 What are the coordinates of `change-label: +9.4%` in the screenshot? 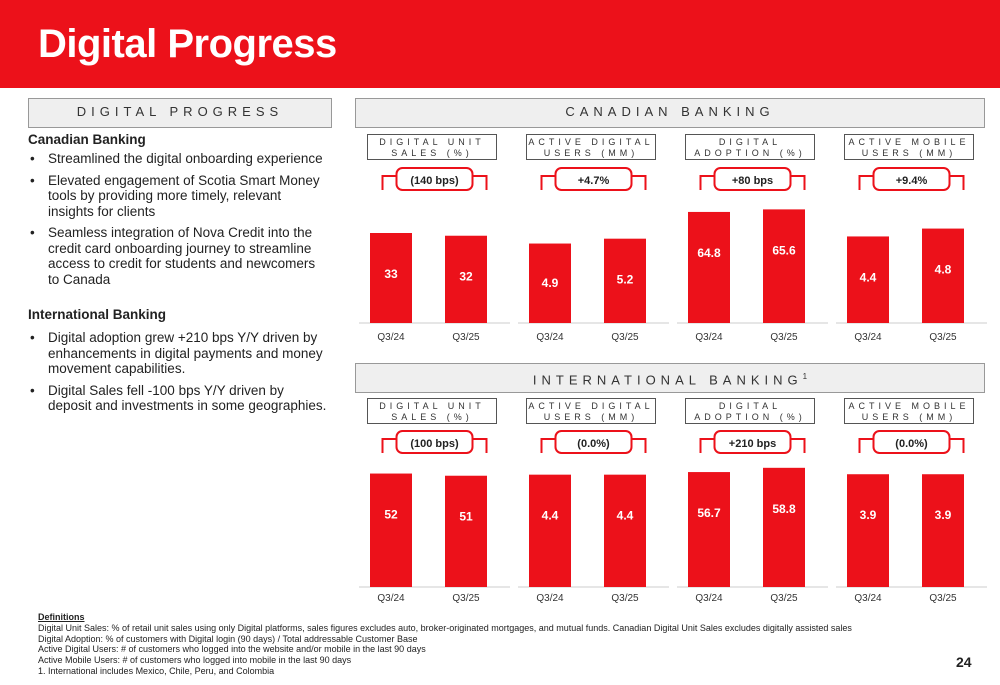 It's located at (912, 181).